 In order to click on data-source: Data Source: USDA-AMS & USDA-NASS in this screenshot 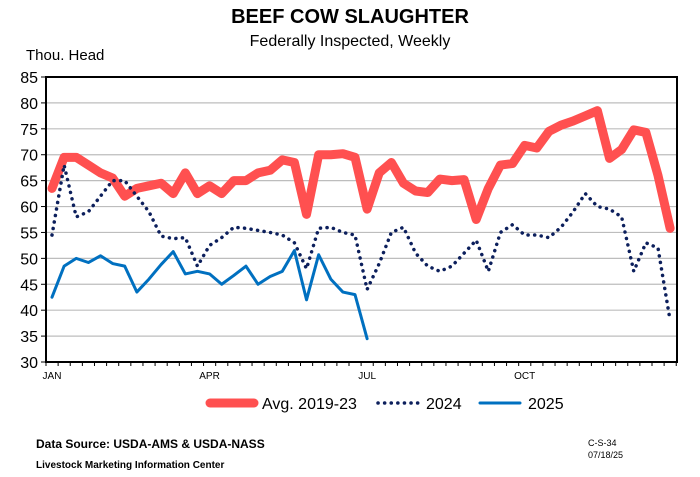, I will do `click(150, 444)`.